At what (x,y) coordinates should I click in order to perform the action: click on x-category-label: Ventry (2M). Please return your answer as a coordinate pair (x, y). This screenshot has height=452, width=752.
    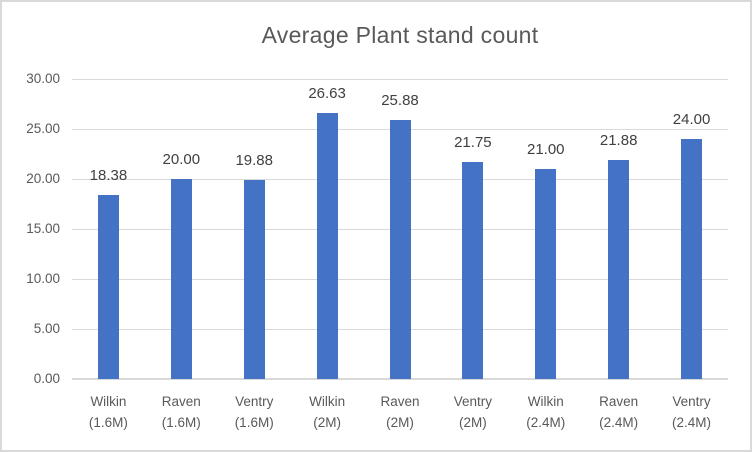
    Looking at the image, I should click on (472, 412).